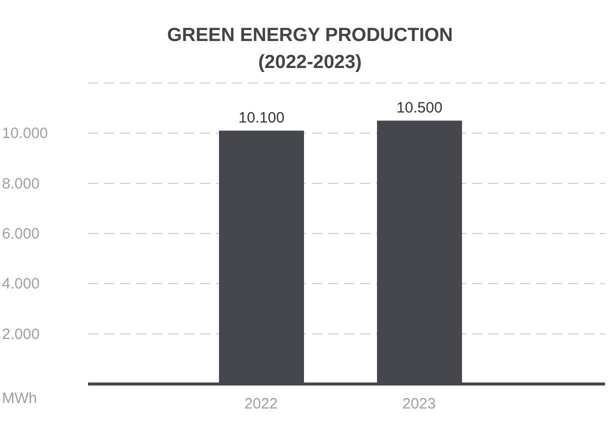 This screenshot has height=428, width=608. I want to click on data-label: 10.500, so click(419, 108).